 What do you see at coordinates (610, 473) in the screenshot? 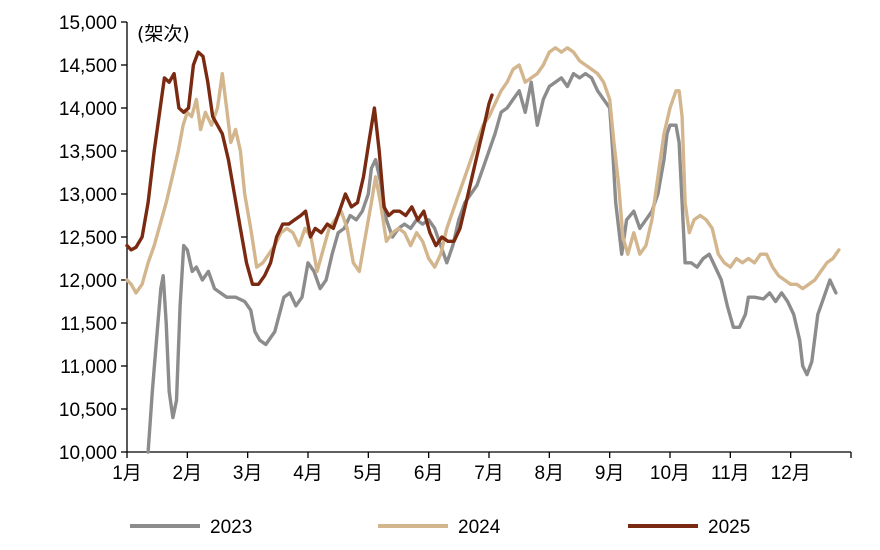
I see `x-tick-label: 9月` at bounding box center [610, 473].